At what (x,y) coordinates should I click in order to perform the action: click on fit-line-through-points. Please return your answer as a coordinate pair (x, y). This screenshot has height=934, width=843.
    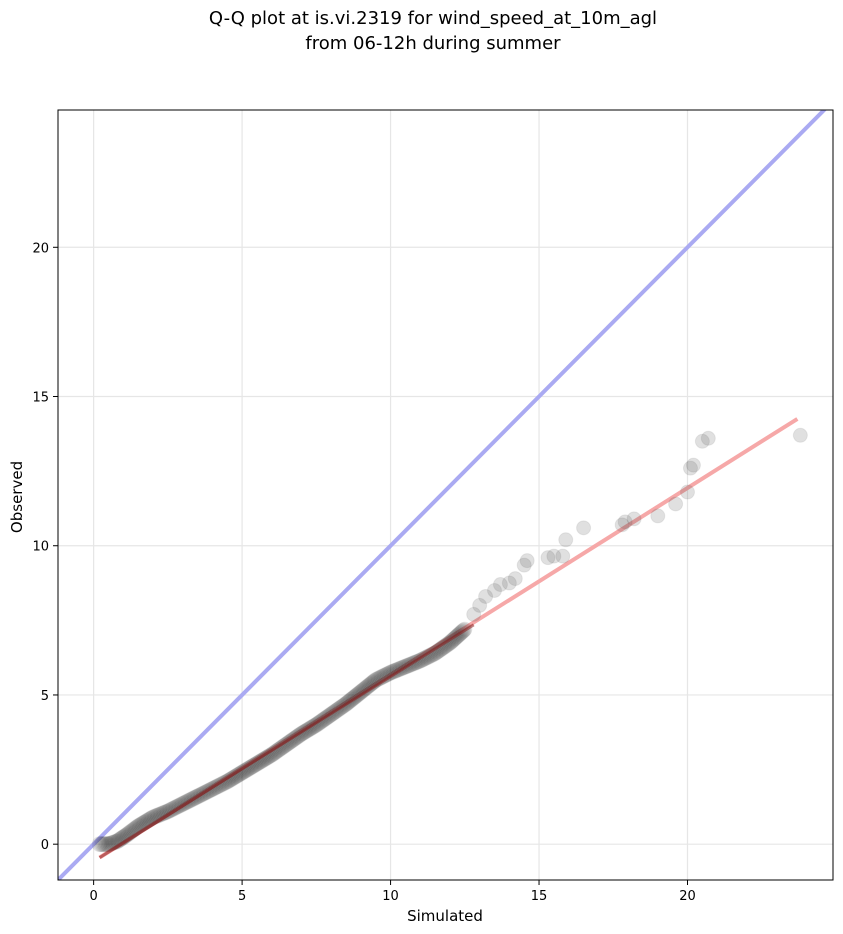
    Looking at the image, I should click on (286, 741).